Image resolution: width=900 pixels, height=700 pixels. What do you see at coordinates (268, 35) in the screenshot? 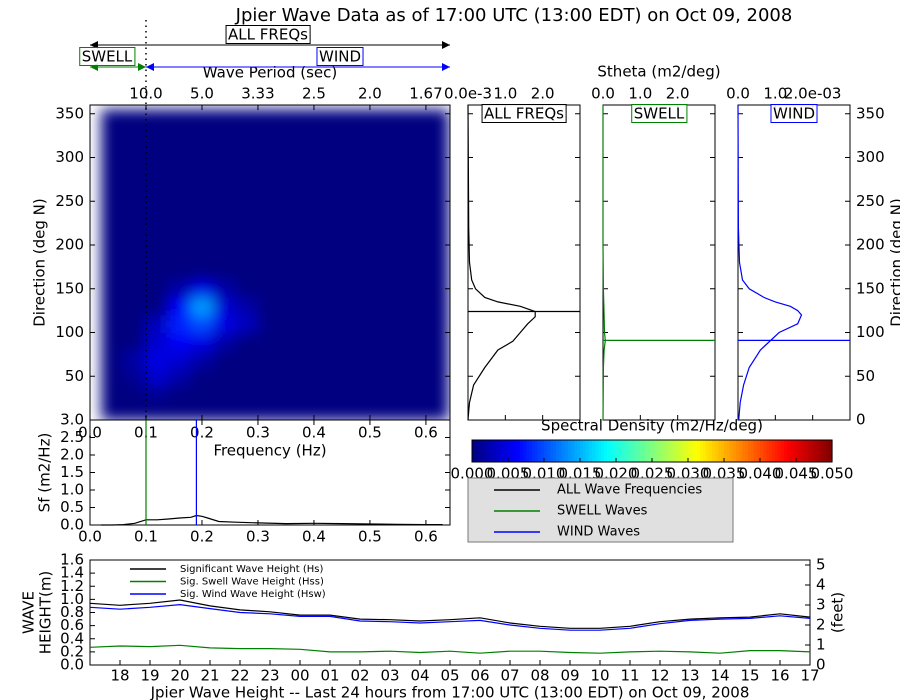
I see `annotation-all: ALL FREQs` at bounding box center [268, 35].